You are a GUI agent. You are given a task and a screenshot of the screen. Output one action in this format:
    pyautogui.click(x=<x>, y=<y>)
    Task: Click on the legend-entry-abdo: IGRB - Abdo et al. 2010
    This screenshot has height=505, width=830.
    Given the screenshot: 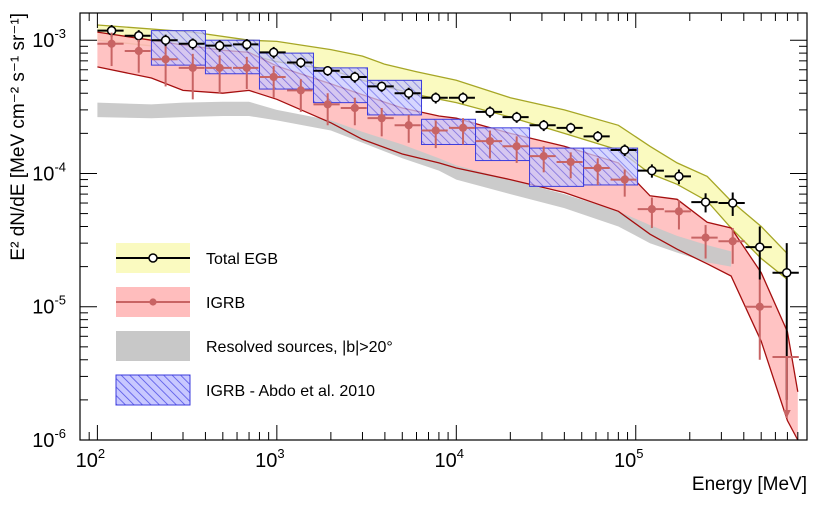 What is the action you would take?
    pyautogui.click(x=245, y=390)
    